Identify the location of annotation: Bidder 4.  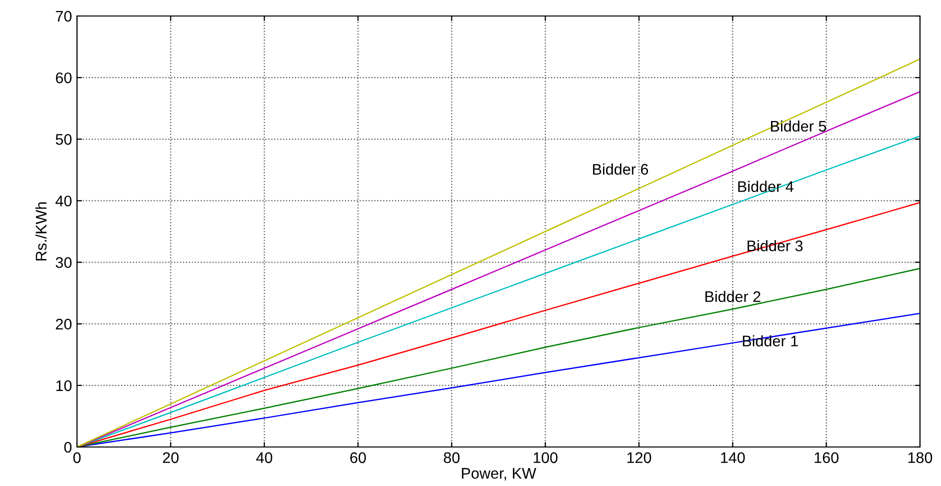
(766, 186).